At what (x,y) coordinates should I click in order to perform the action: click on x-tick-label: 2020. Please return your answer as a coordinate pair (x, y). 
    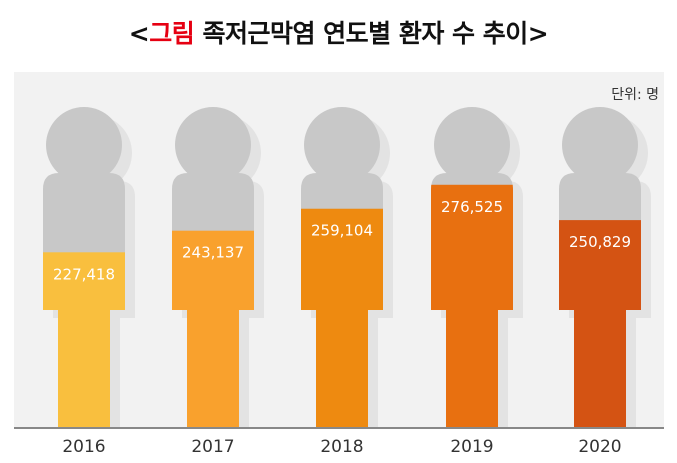
    Looking at the image, I should click on (599, 447).